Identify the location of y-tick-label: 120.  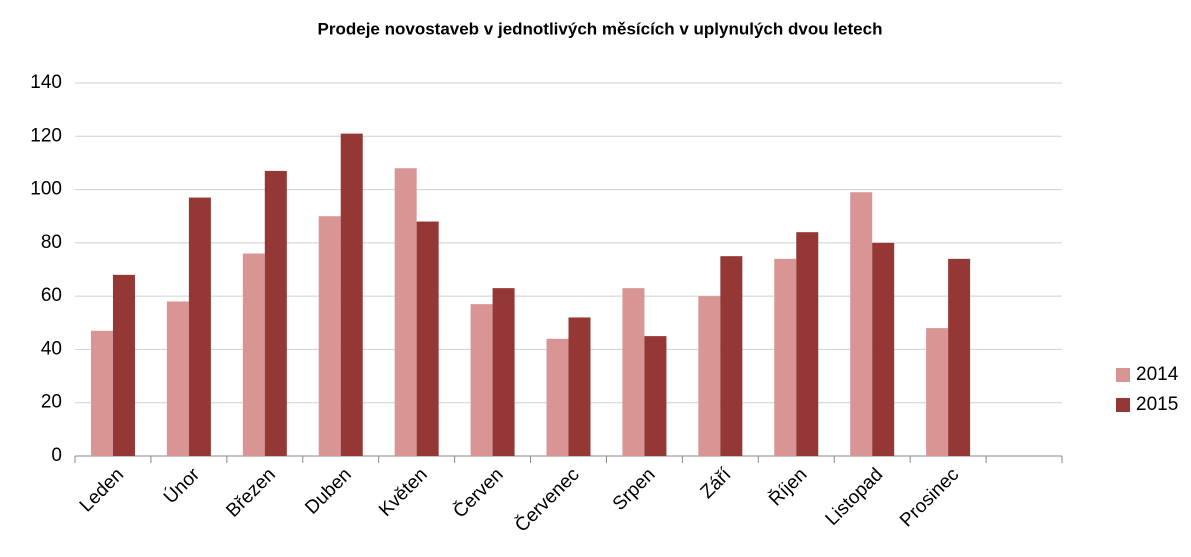
(46, 135).